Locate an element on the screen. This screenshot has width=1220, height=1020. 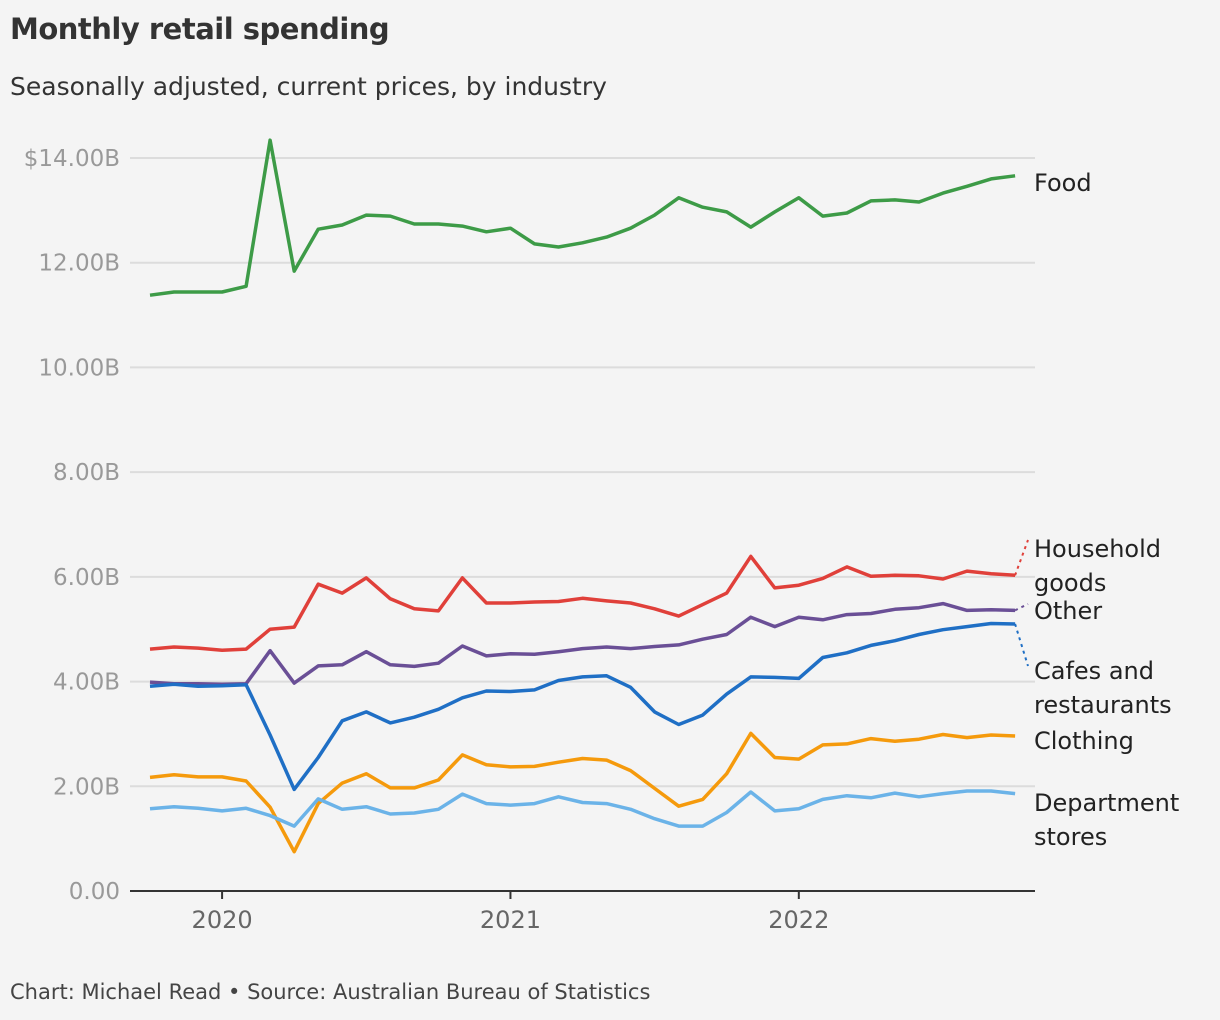
series-line-household-goods is located at coordinates (582, 603).